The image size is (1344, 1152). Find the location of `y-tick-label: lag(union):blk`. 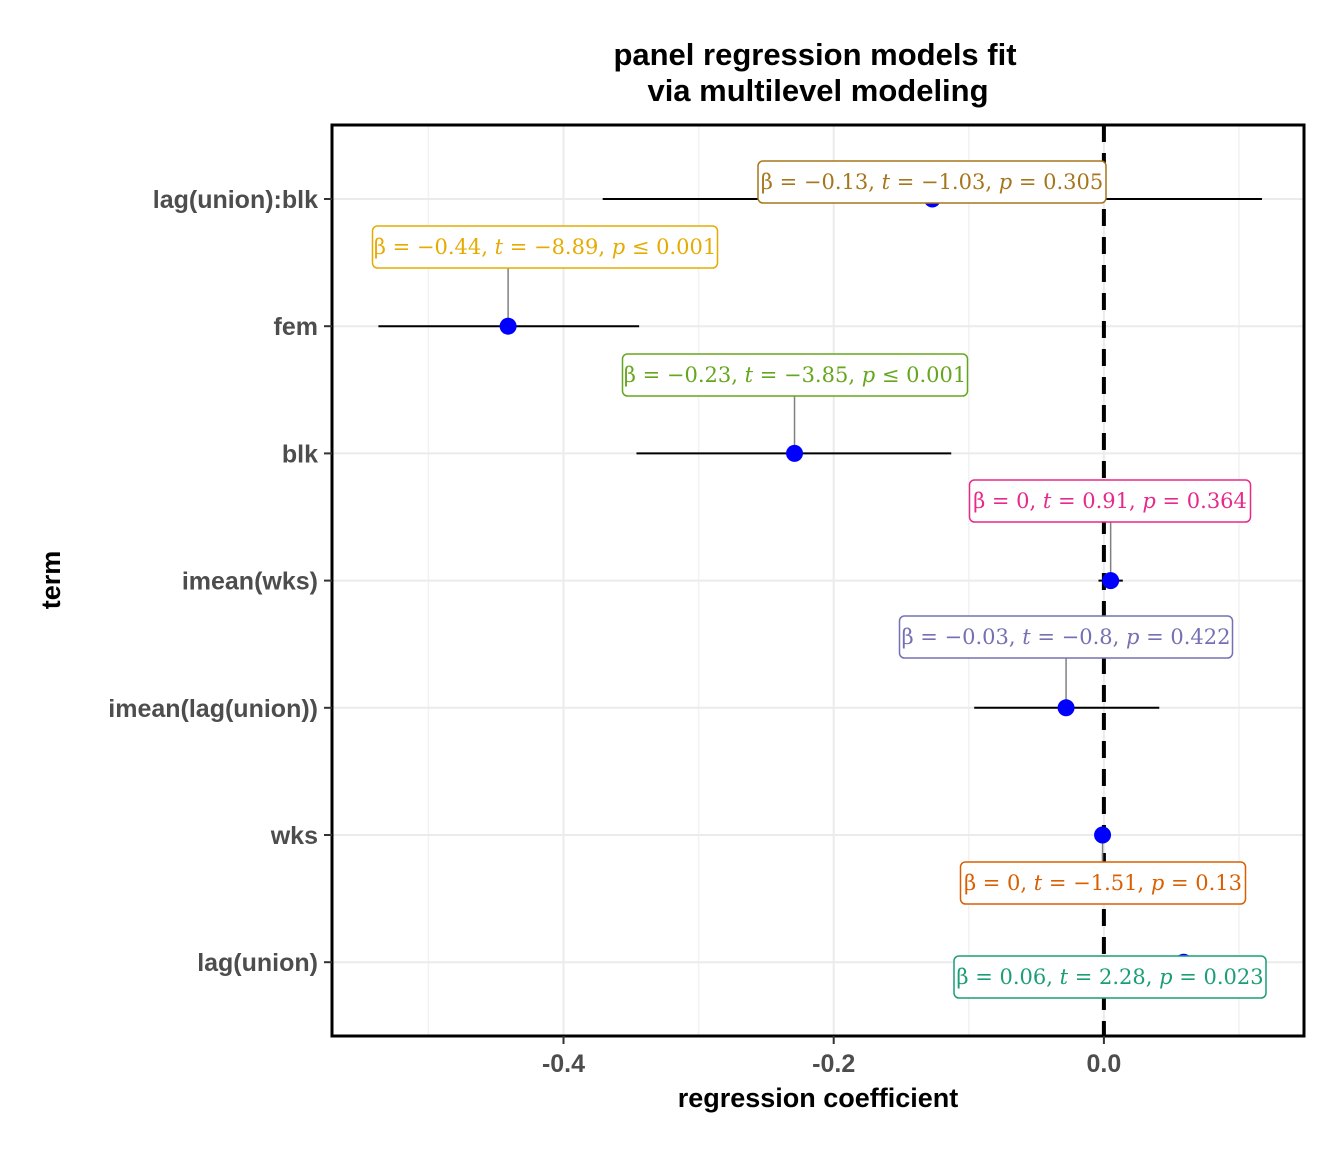

y-tick-label: lag(union):blk is located at coordinates (235, 200).